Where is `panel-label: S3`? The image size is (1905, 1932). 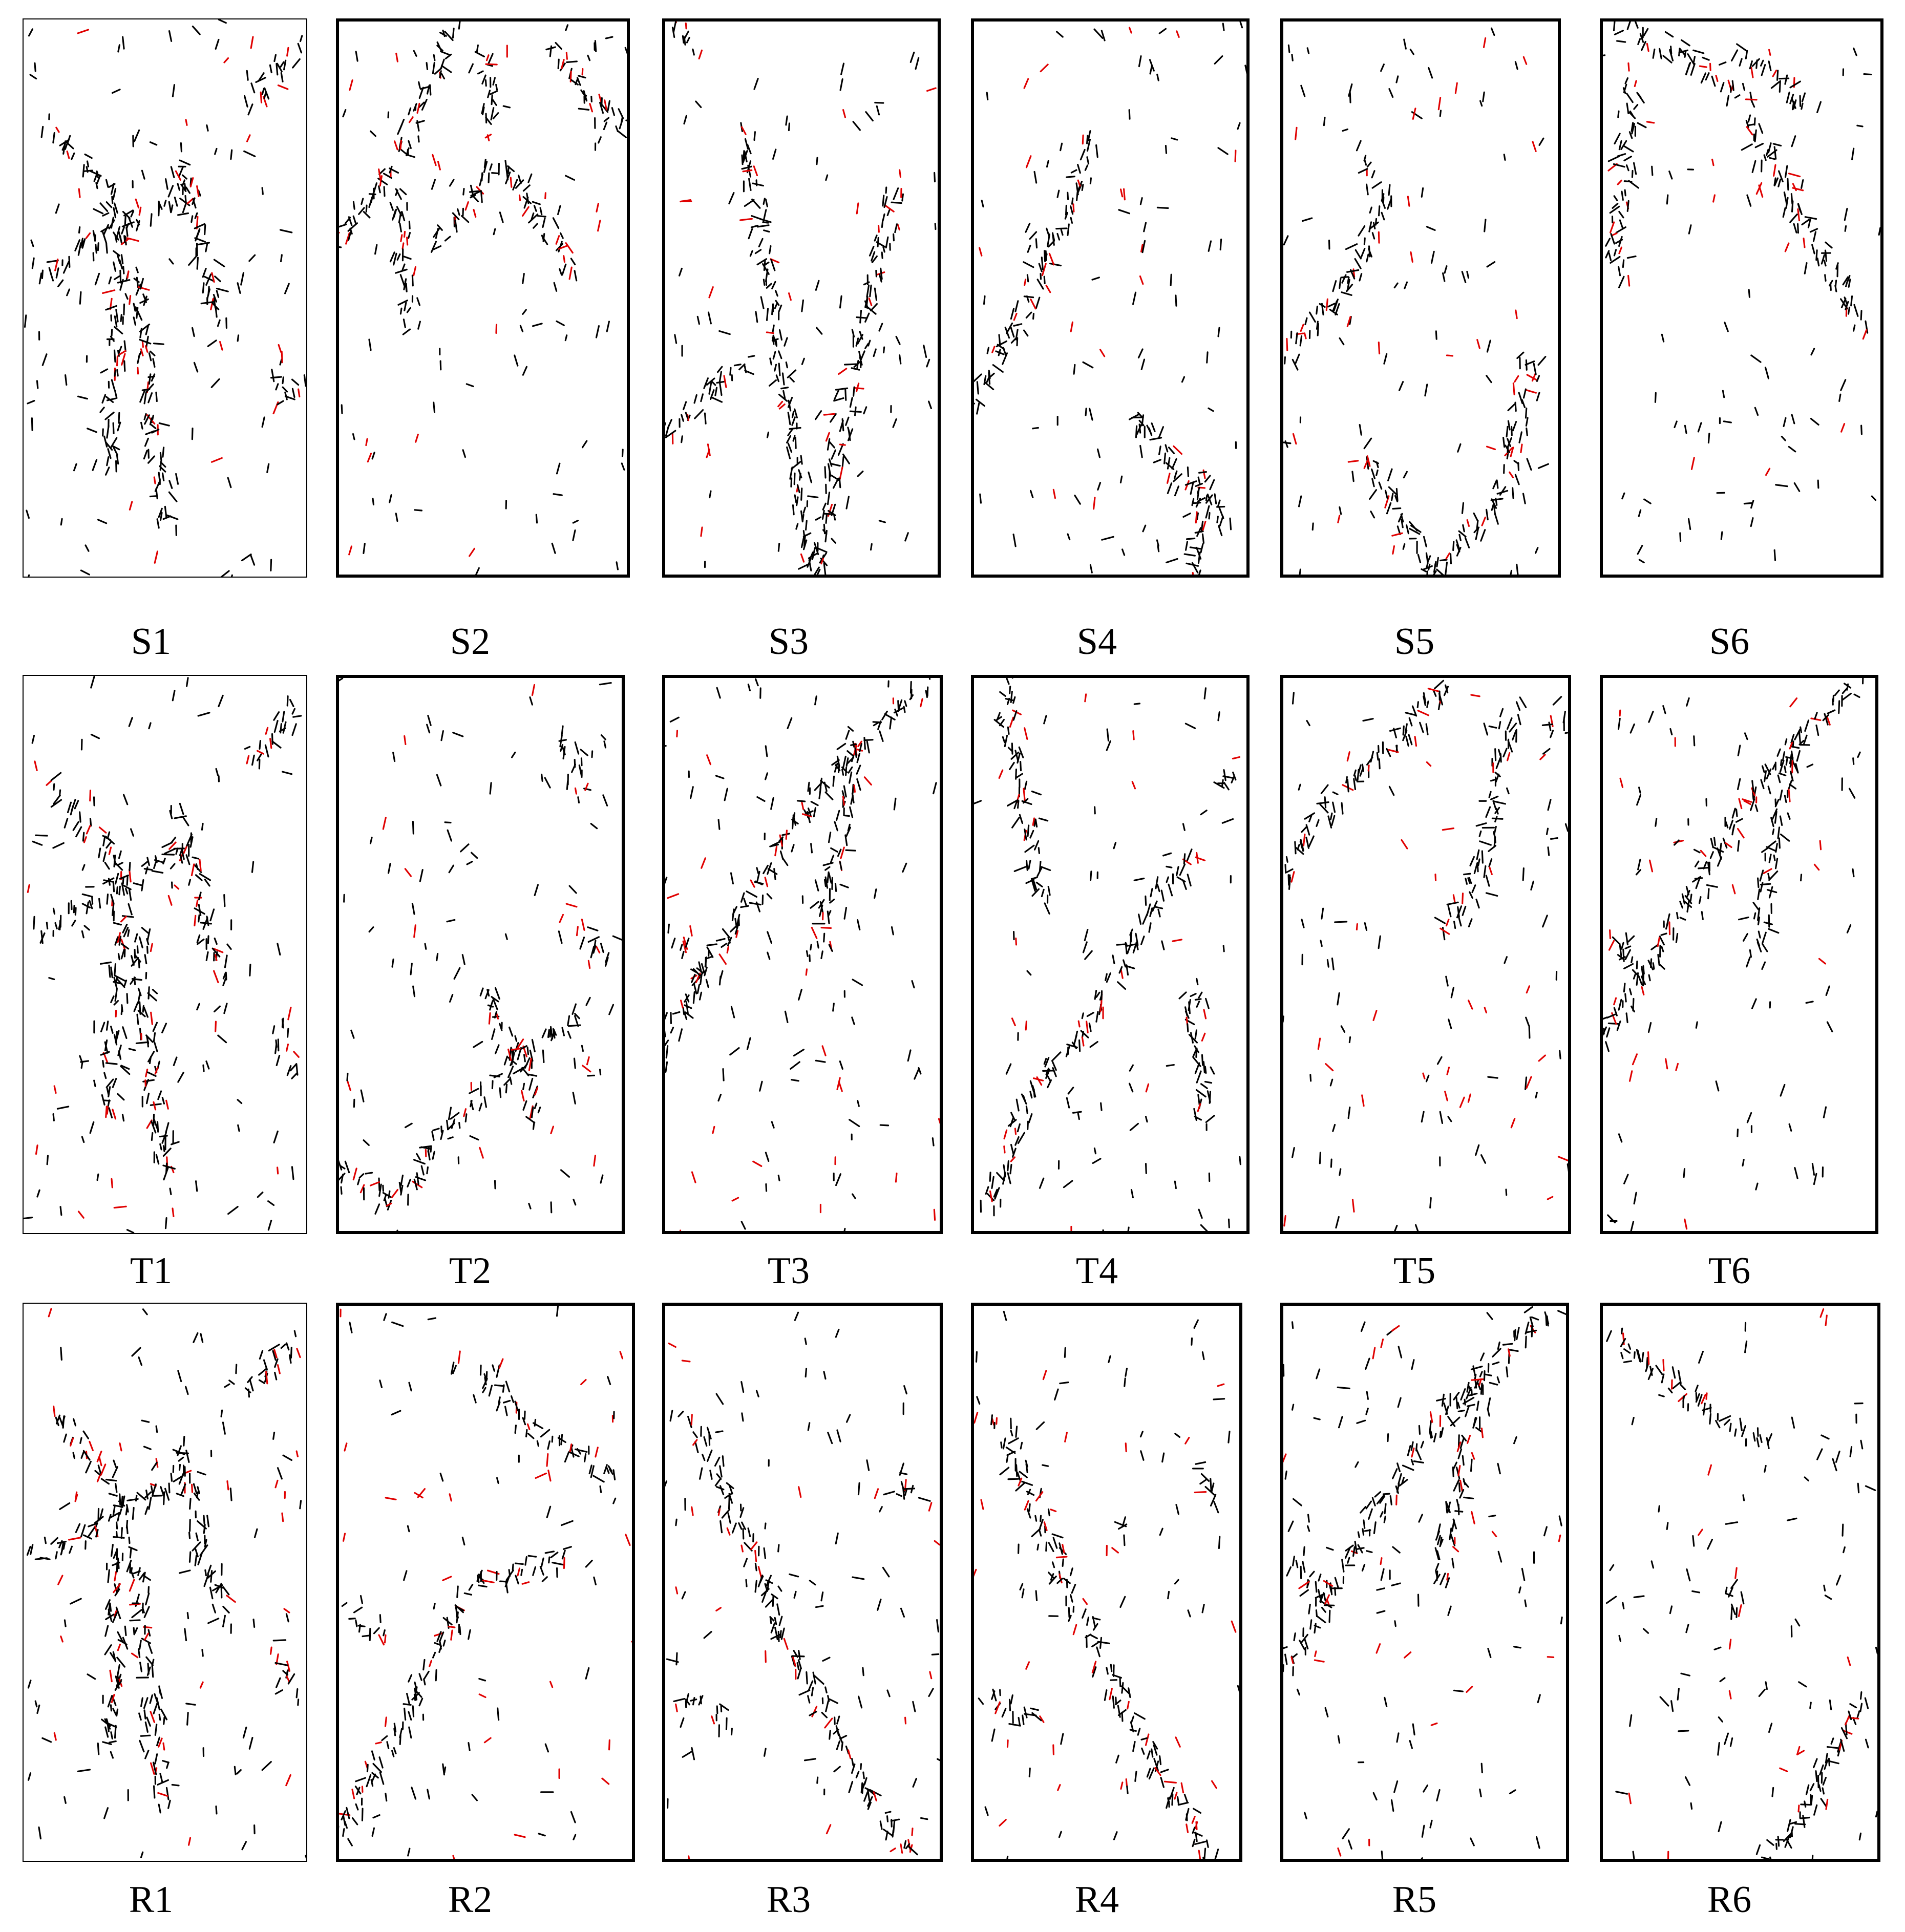 panel-label: S3 is located at coordinates (788, 642).